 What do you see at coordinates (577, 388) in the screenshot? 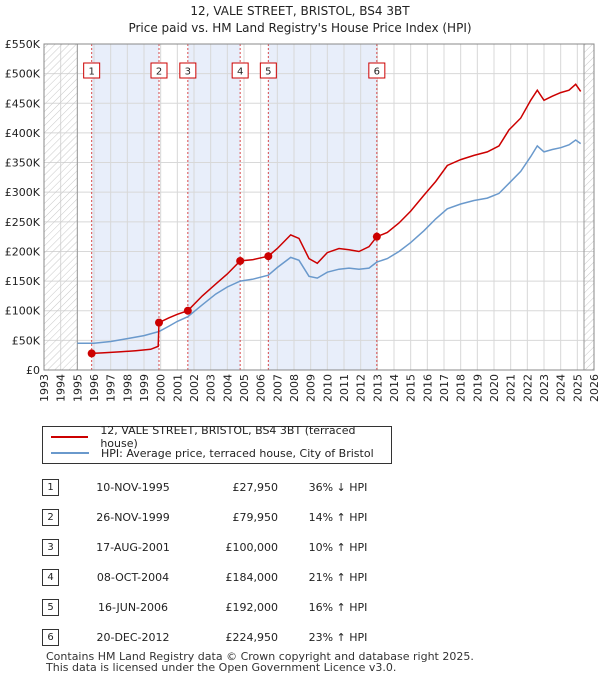
I see `x-tick-label: 2025` at bounding box center [577, 388].